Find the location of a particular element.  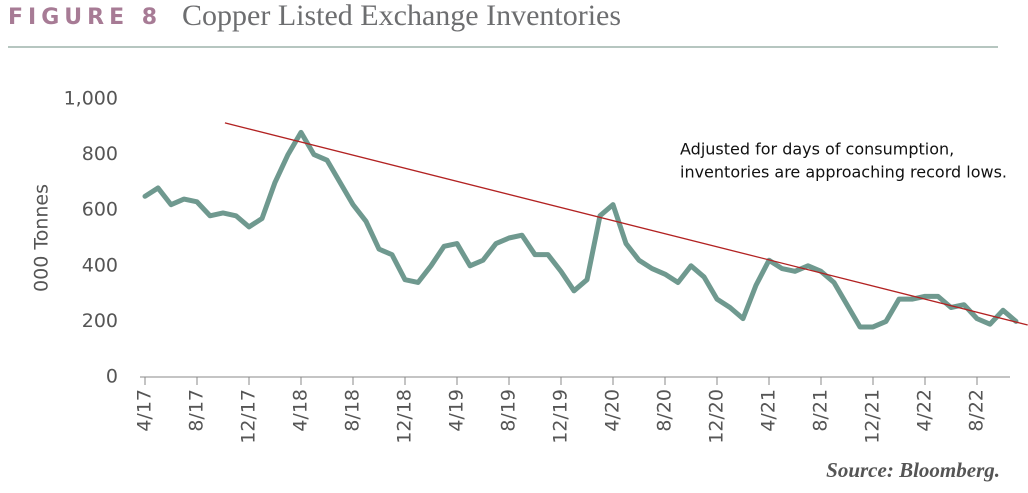

y-tick-label: 800 is located at coordinates (100, 154).